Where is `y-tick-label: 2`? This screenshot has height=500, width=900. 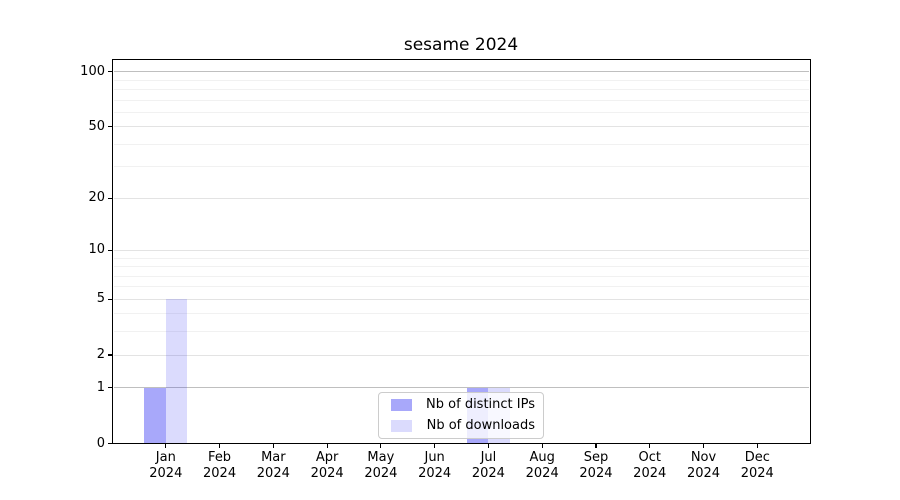
y-tick-label: 2 is located at coordinates (100, 355).